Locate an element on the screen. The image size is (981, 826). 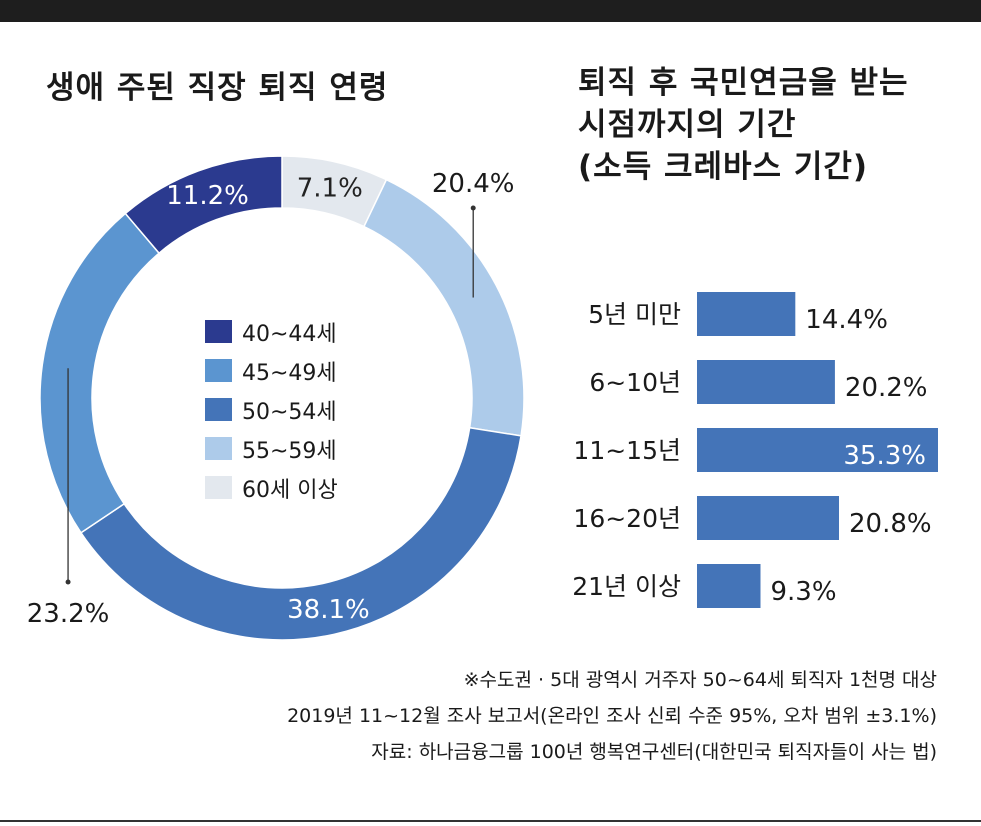
footnote-source: 자료: 하나금융그룹 100년 행복연구센터(대한민국 퇴직자들이 사는 법) is located at coordinates (654, 752).